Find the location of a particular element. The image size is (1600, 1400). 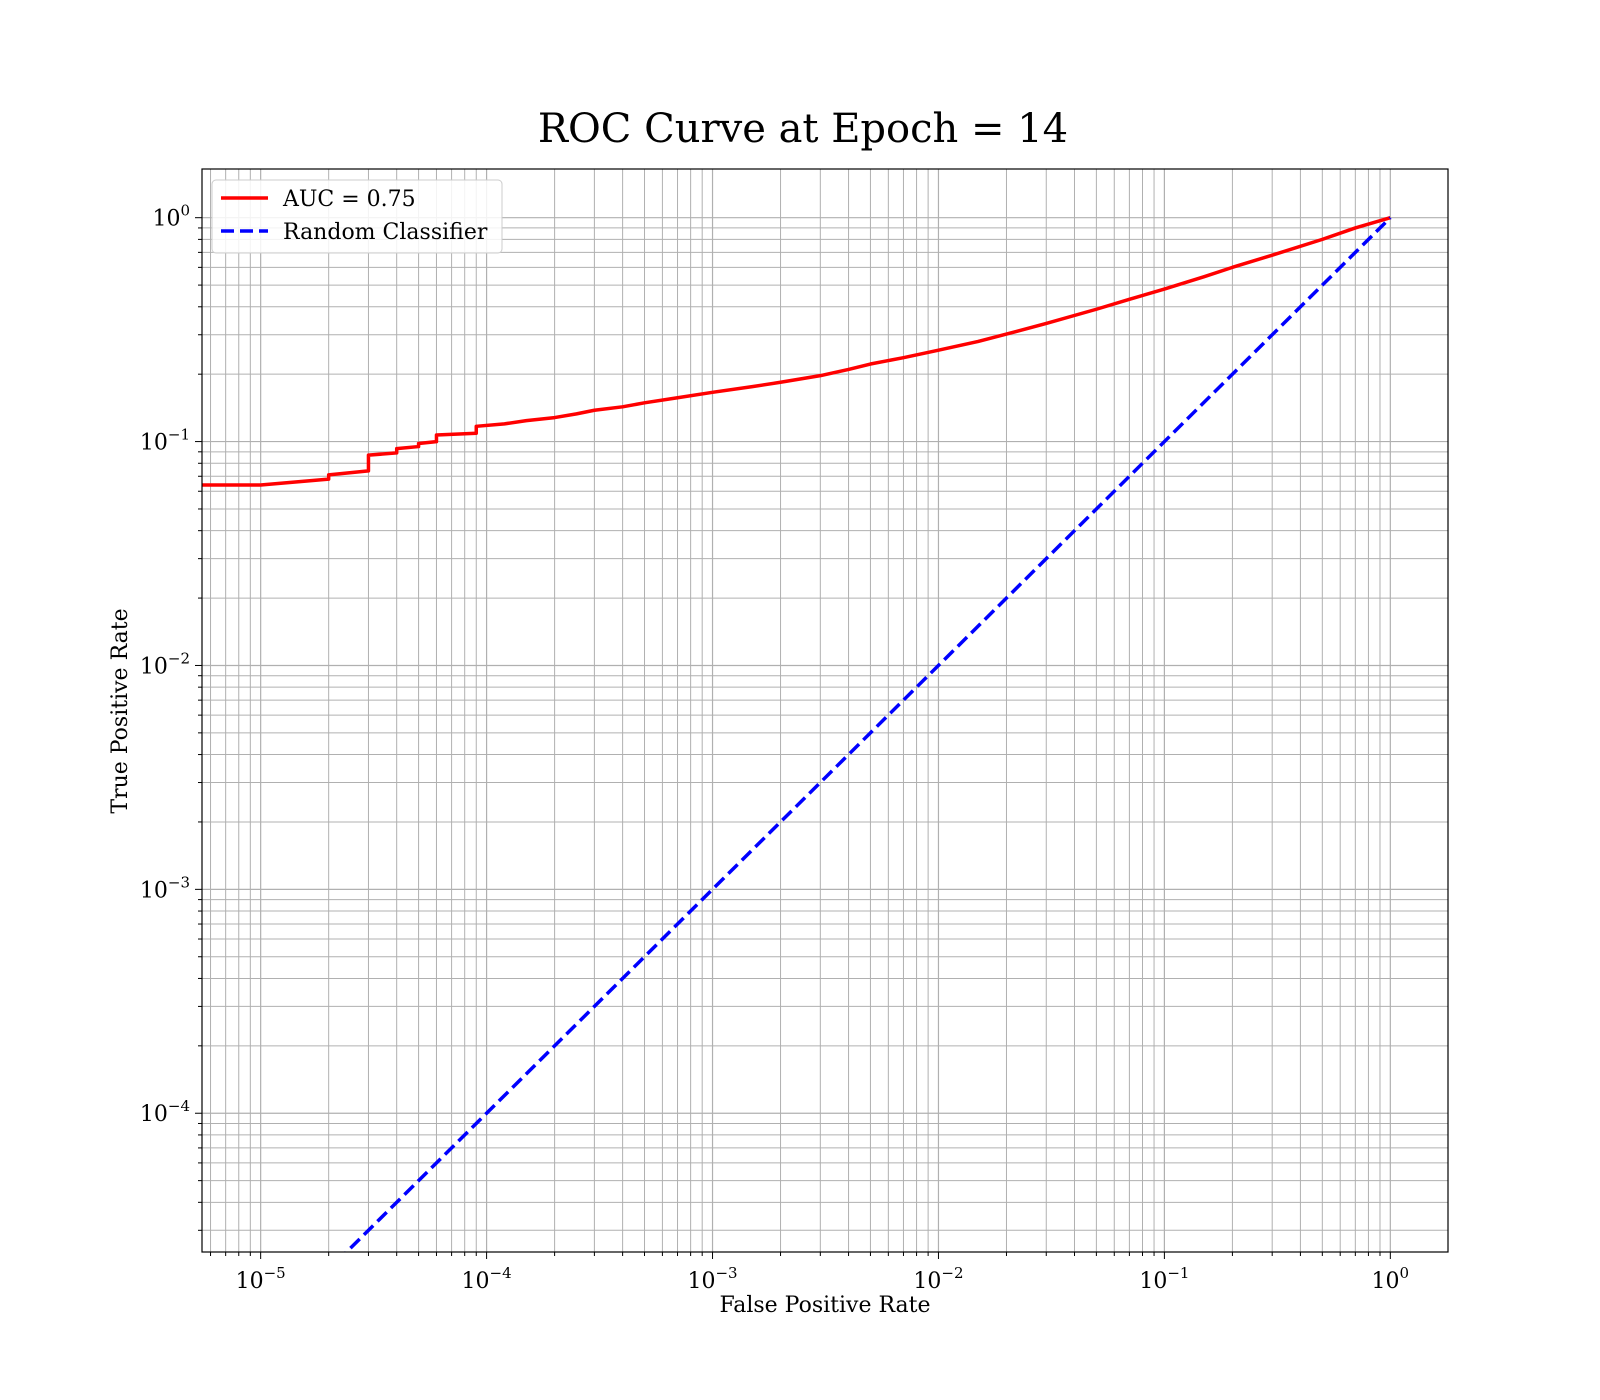

legend-label-auc: AUC = 0.75 is located at coordinates (349, 199).